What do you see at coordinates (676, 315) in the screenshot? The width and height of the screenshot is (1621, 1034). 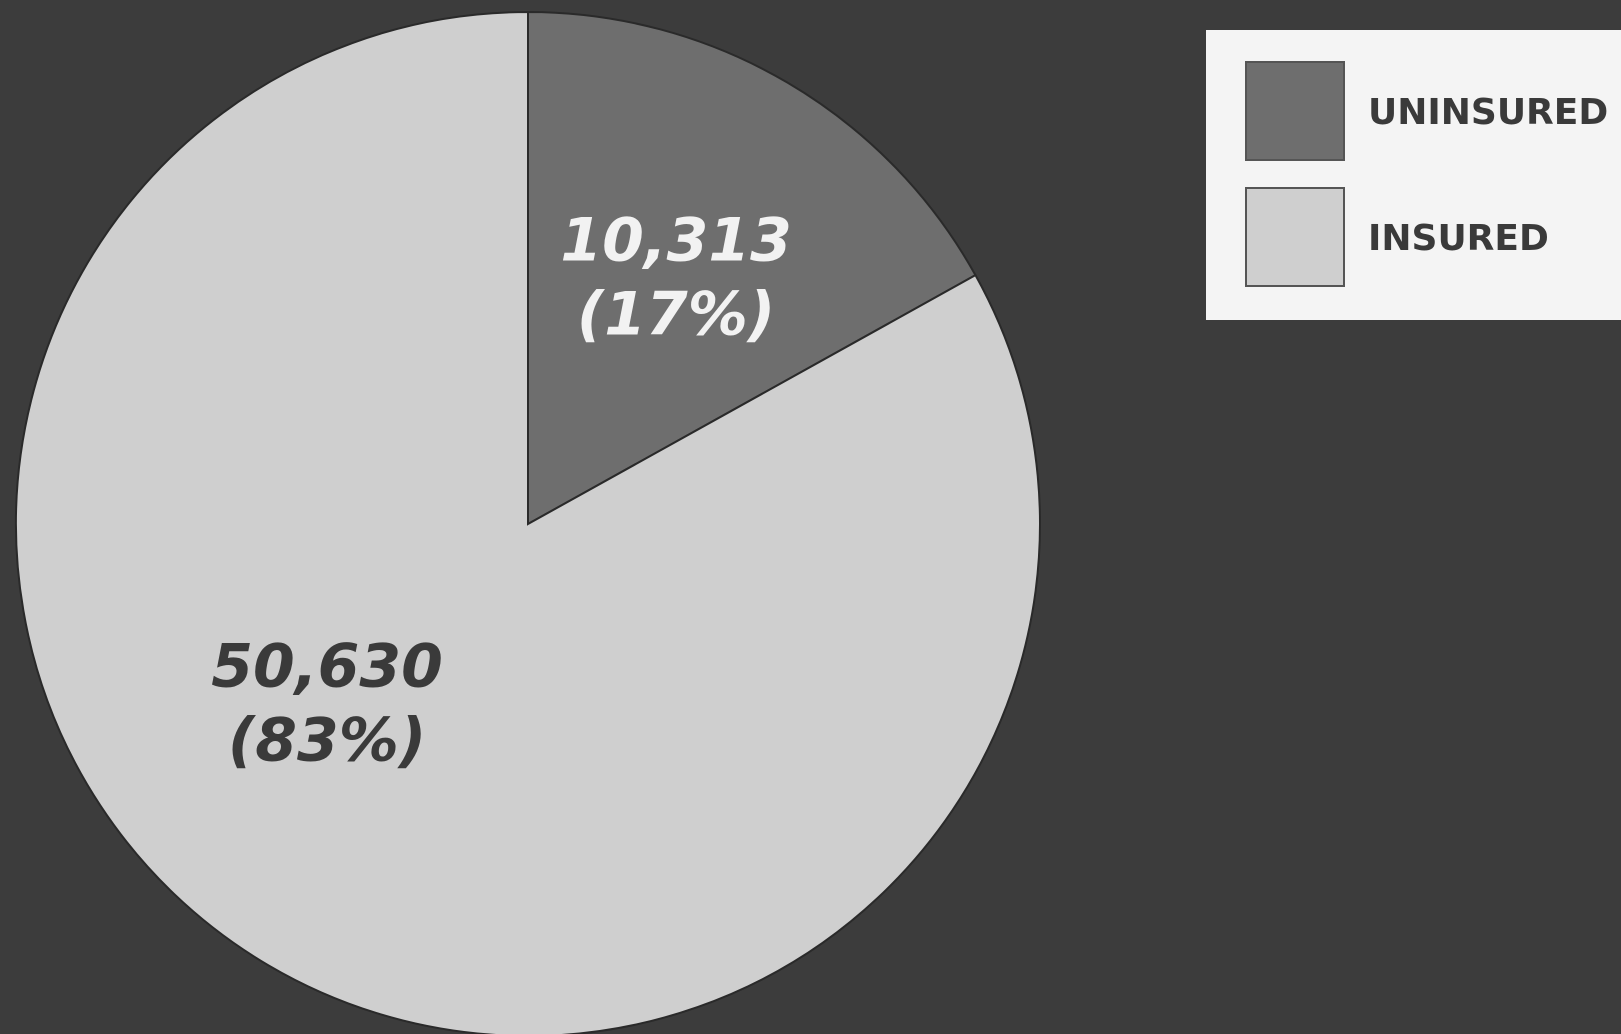 I see `slice-percent-label-uninsured: (17%)` at bounding box center [676, 315].